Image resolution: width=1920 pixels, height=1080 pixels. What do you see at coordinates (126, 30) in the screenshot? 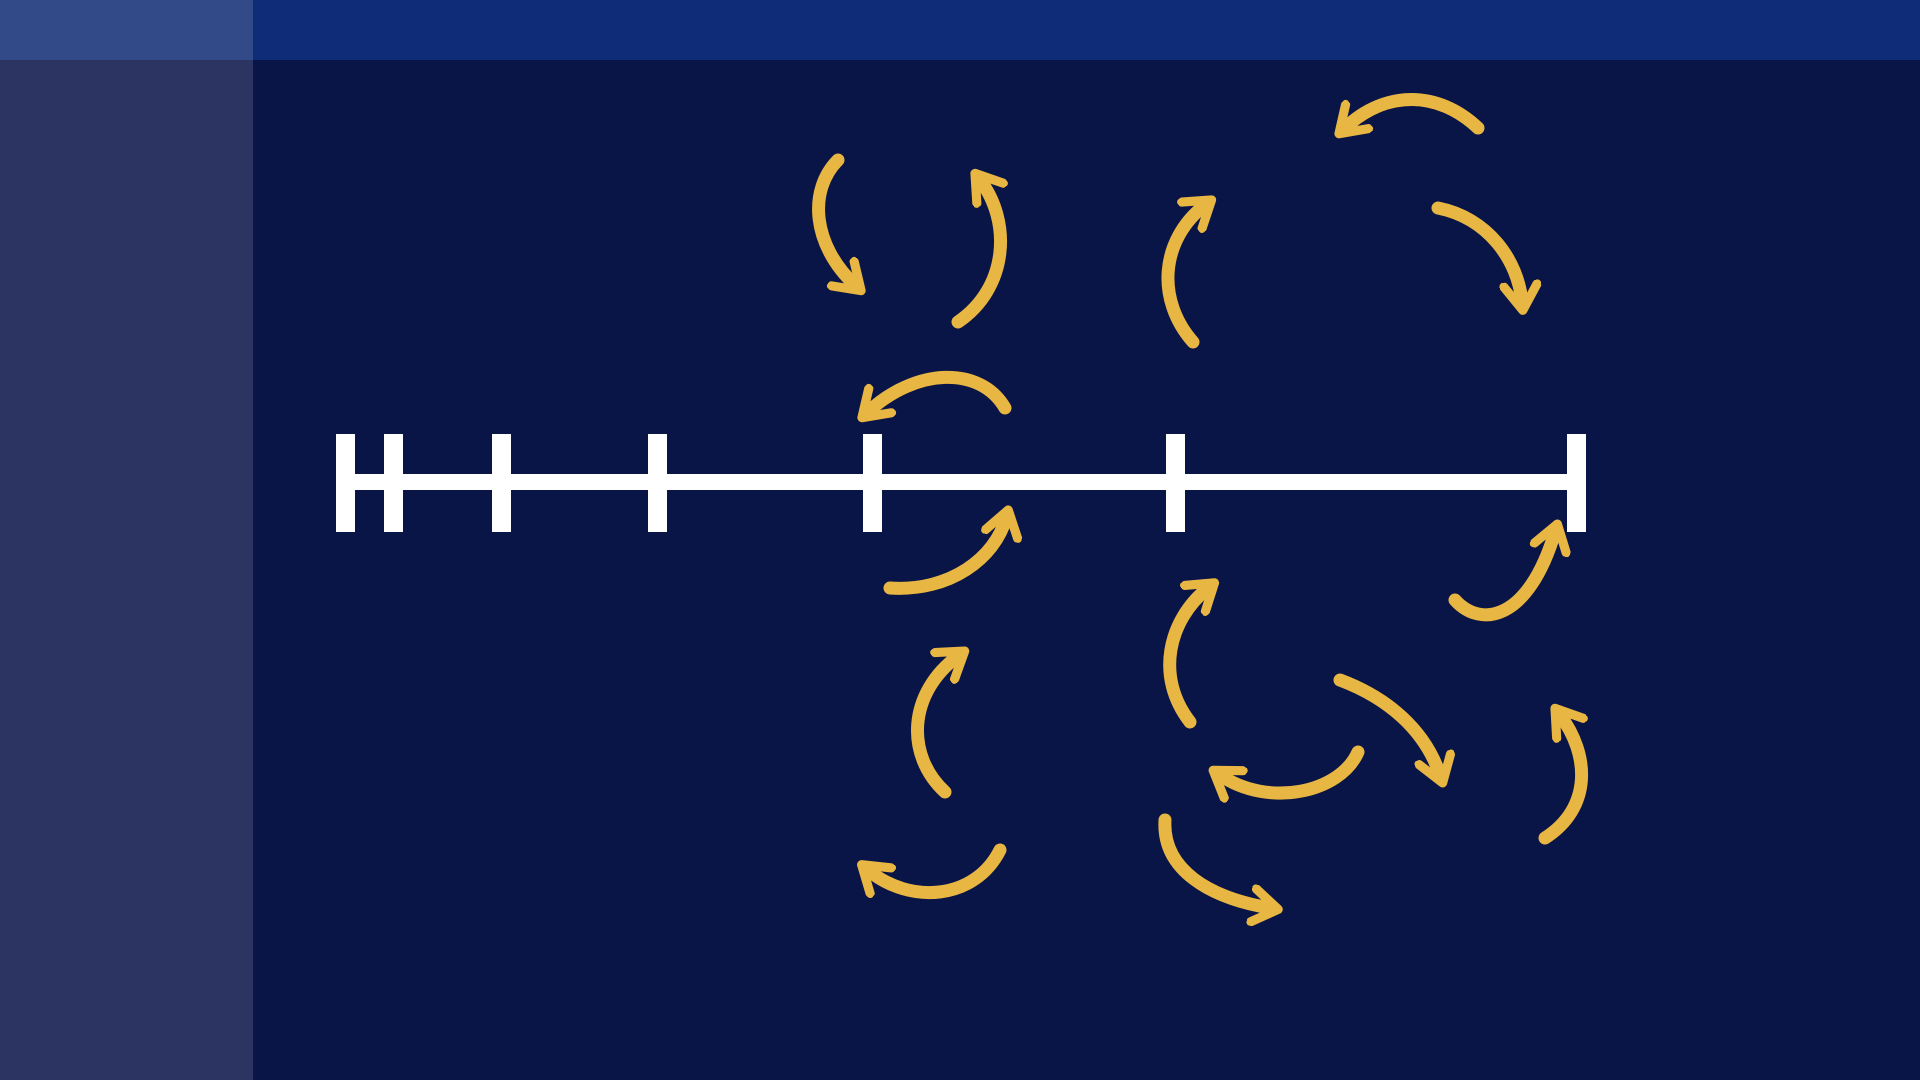
I see `left-panel-header` at bounding box center [126, 30].